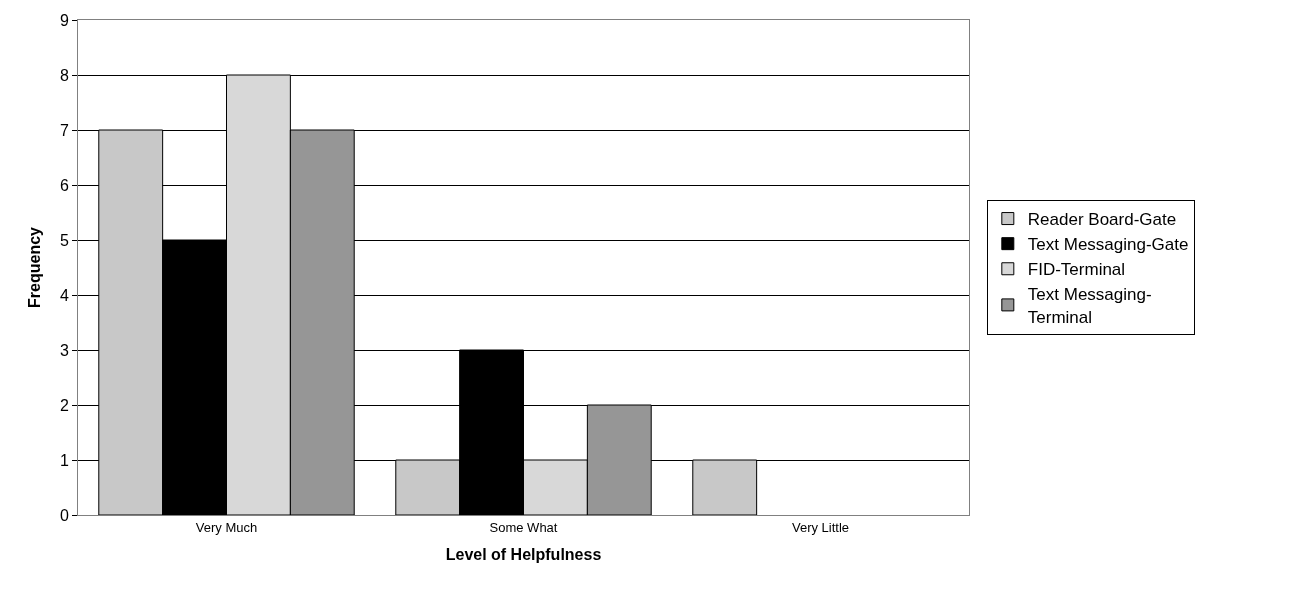  I want to click on x-tick-label: Some What, so click(523, 527).